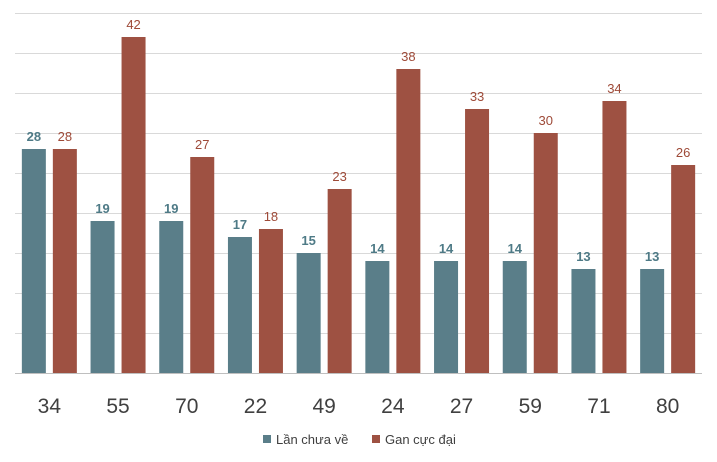 This screenshot has width=717, height=462. What do you see at coordinates (477, 96) in the screenshot?
I see `data-label-gan-cuc-dai-27: 33` at bounding box center [477, 96].